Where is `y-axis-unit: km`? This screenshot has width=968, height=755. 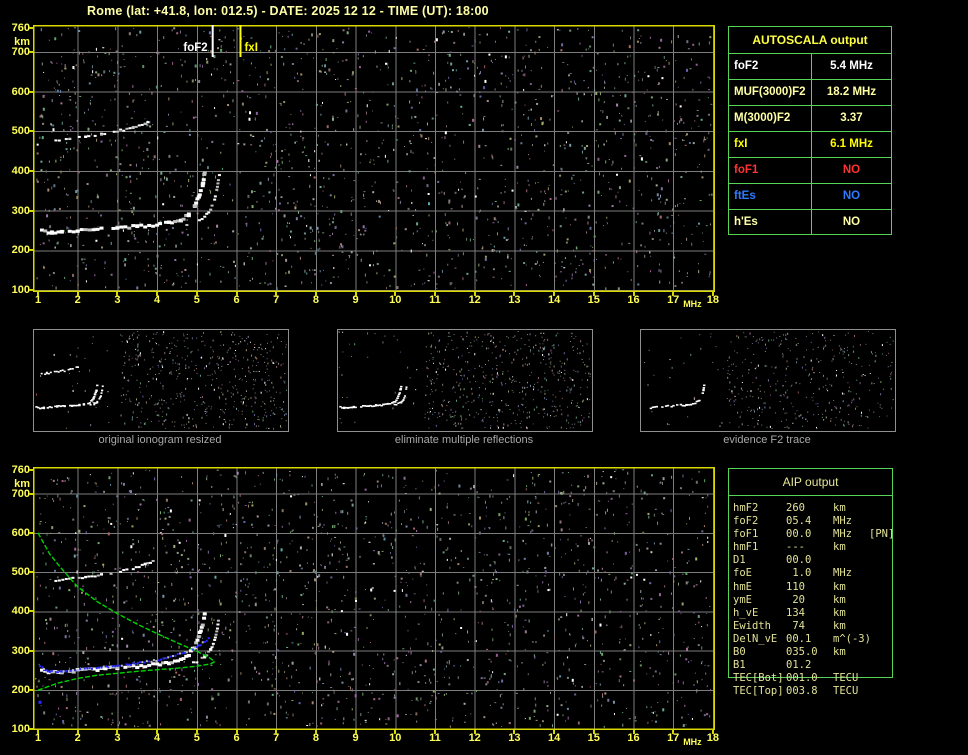 y-axis-unit: km is located at coordinates (22, 42).